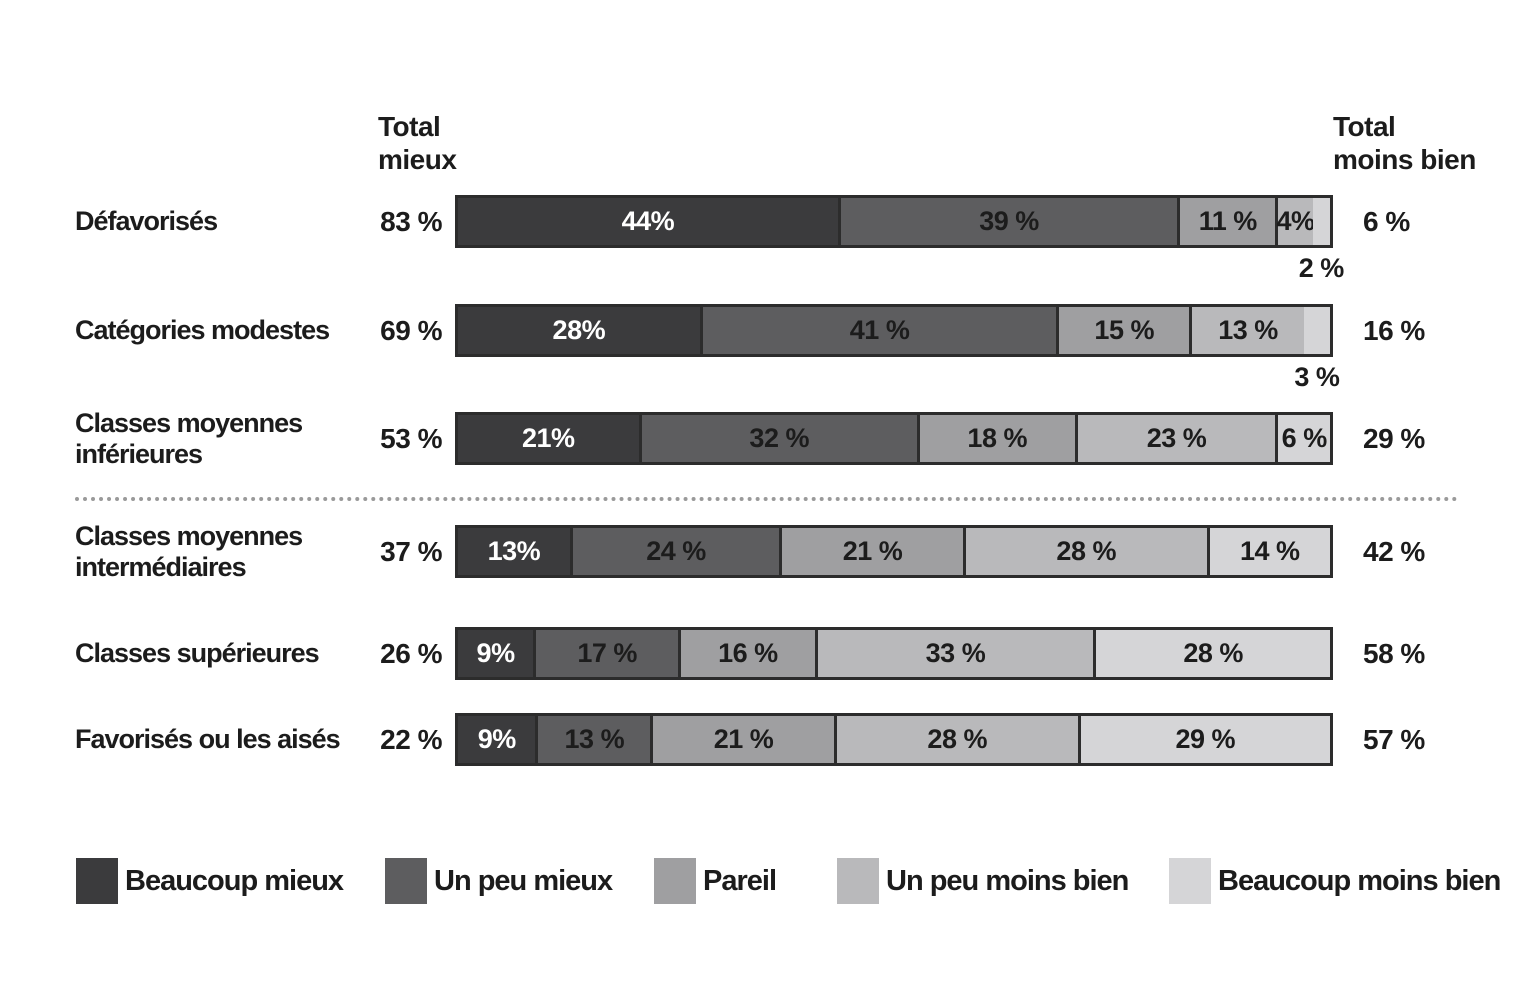 This screenshot has height=1004, width=1528. Describe the element at coordinates (1213, 653) in the screenshot. I see `segment-value-label: 28 %` at that location.